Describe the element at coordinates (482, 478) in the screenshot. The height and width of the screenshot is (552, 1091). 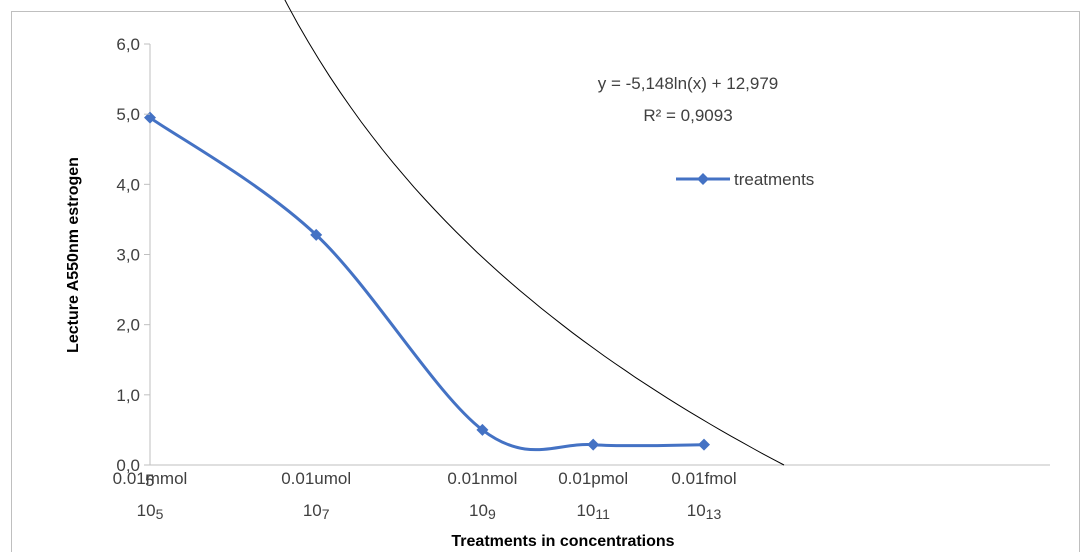
I see `x-tick-label: 0.01nmol` at that location.